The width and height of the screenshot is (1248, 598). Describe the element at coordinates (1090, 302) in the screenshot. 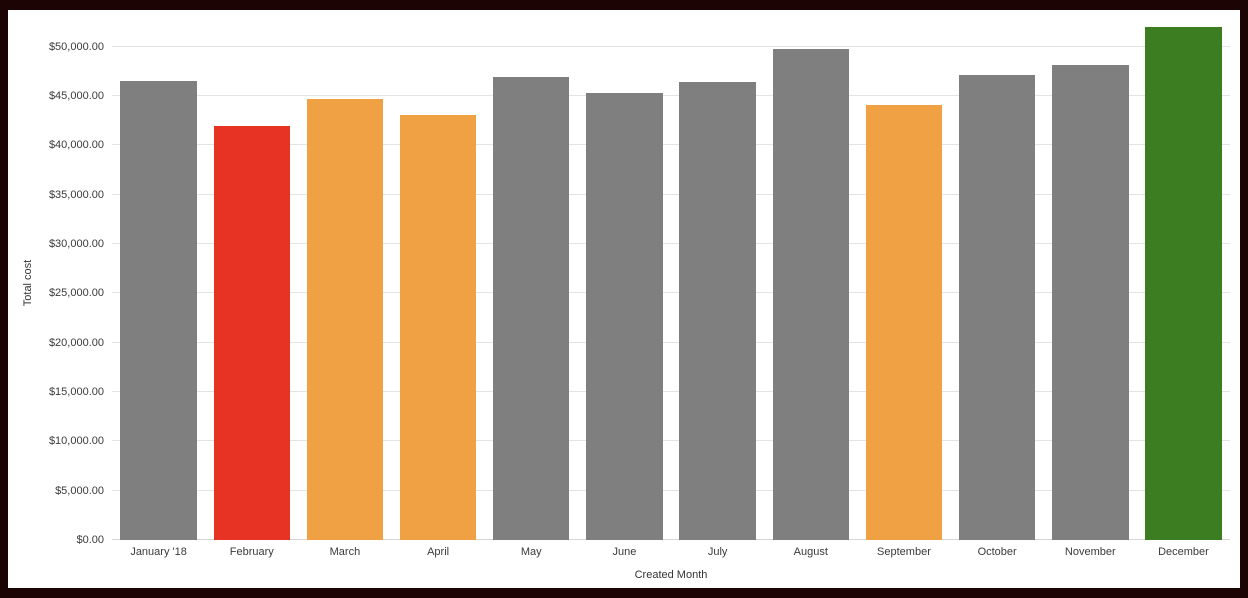

I see `bar-november` at that location.